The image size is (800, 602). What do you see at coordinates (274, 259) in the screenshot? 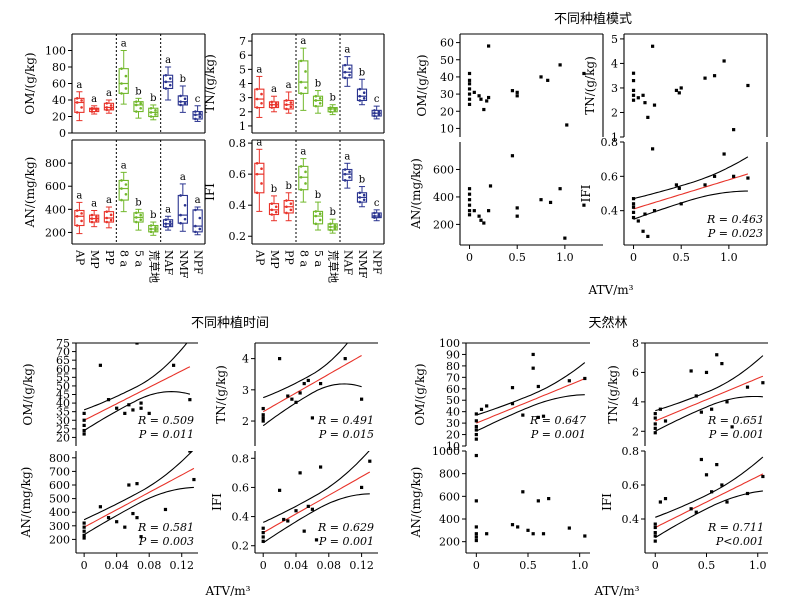
I see `x-category-label: MP` at bounding box center [274, 259].